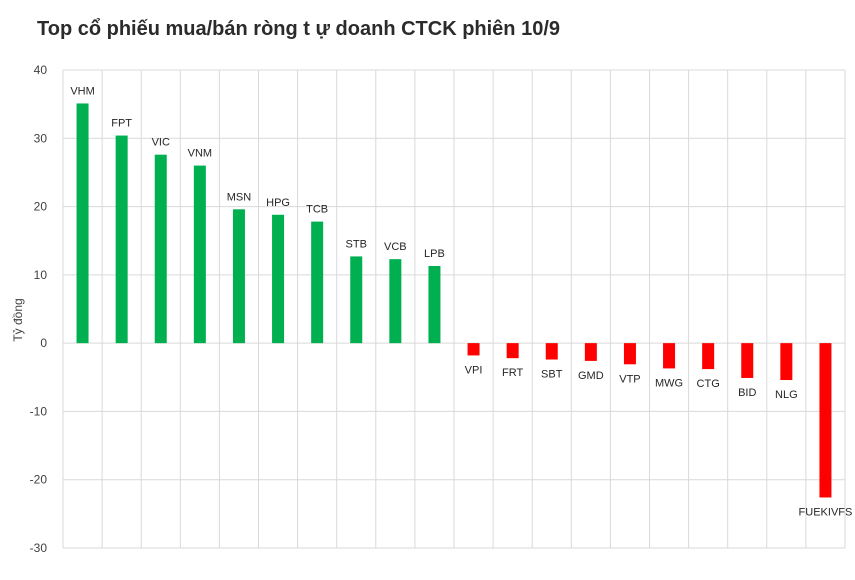 This screenshot has height=580, width=855. I want to click on category-label: CTG, so click(708, 384).